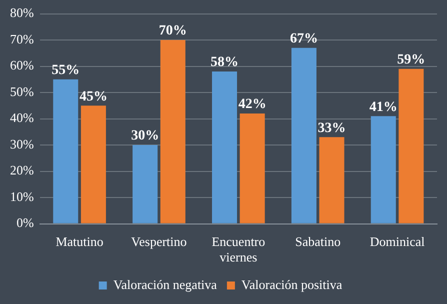 The width and height of the screenshot is (447, 304). Describe the element at coordinates (165, 284) in the screenshot. I see `legend-label: Valoración negativa` at that location.